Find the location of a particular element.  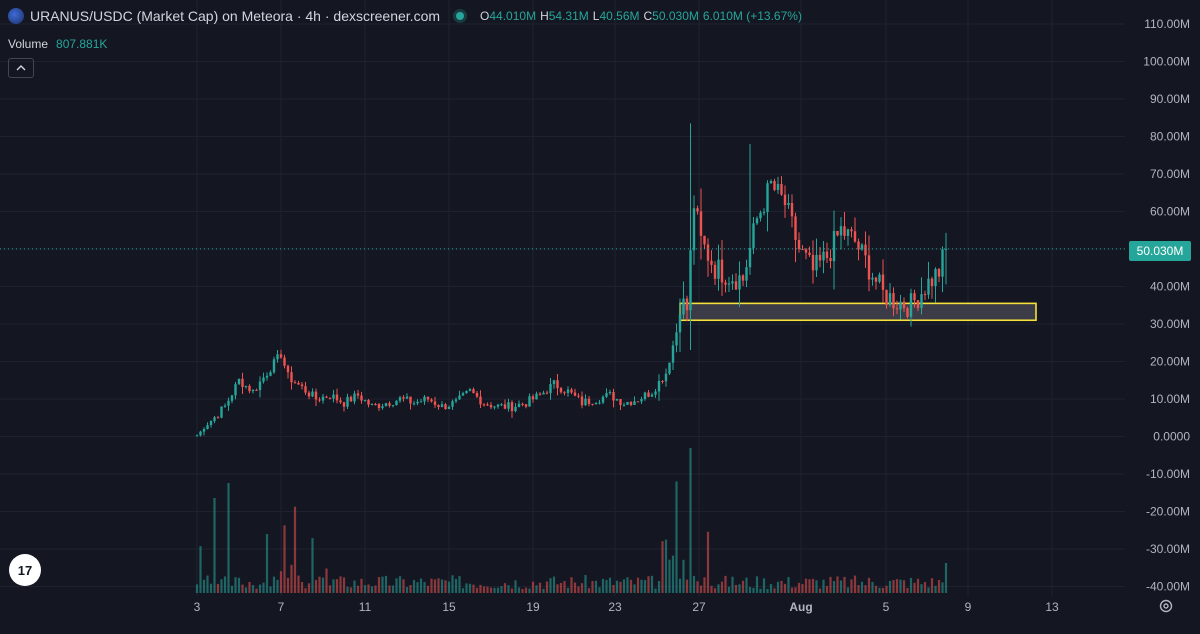

tradingview-logo: 17 is located at coordinates (25, 570).